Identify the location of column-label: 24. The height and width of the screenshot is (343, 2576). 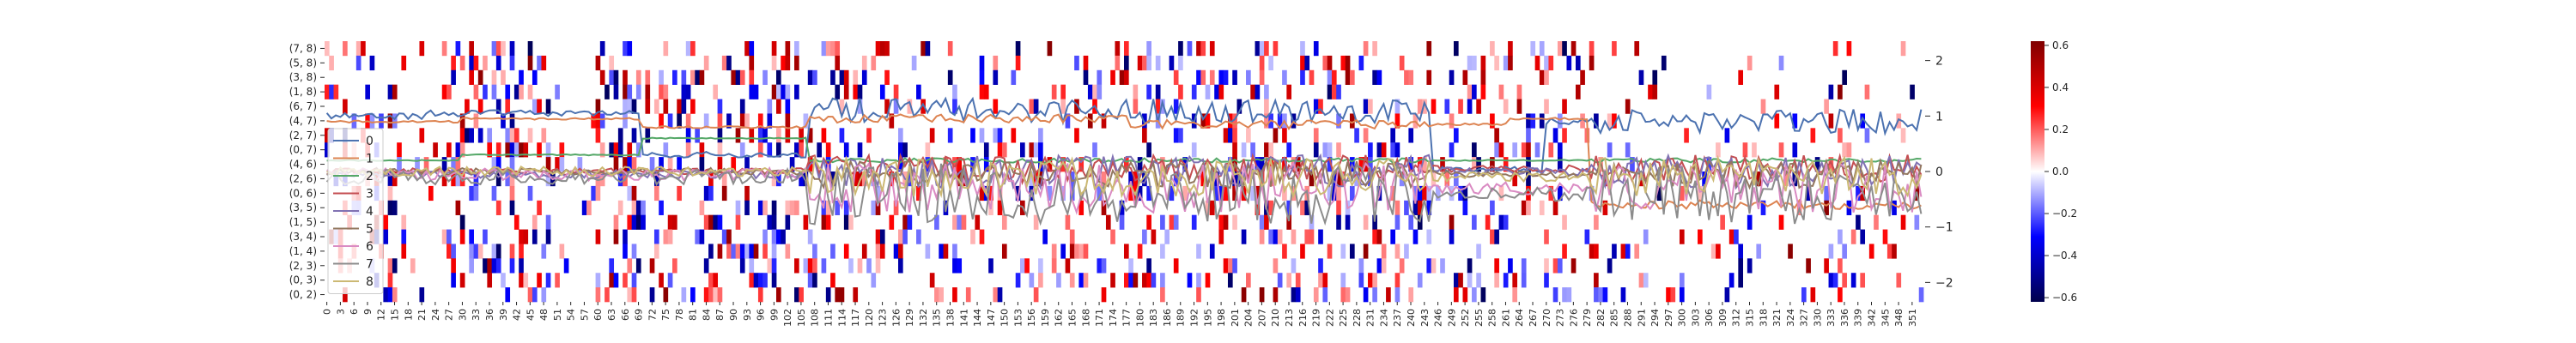
(435, 315).